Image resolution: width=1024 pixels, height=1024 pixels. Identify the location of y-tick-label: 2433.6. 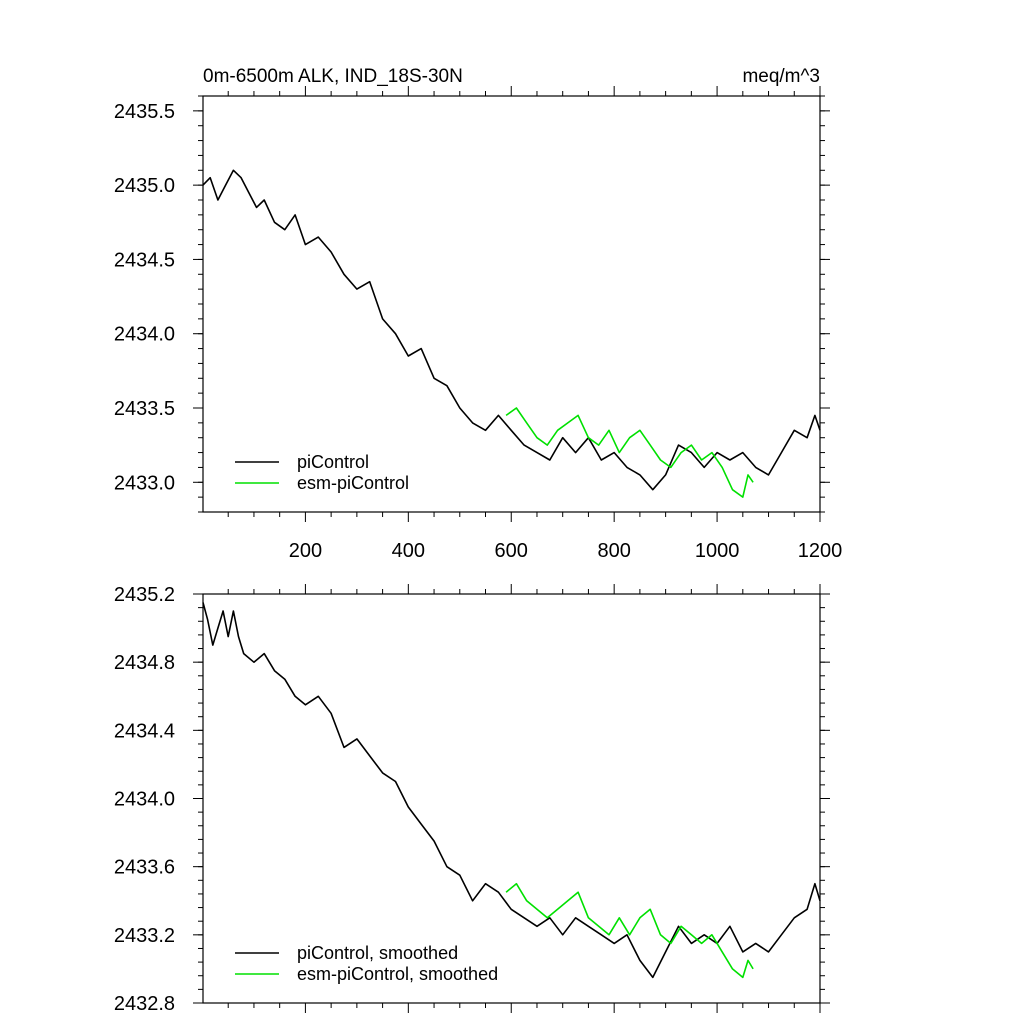
(144, 868).